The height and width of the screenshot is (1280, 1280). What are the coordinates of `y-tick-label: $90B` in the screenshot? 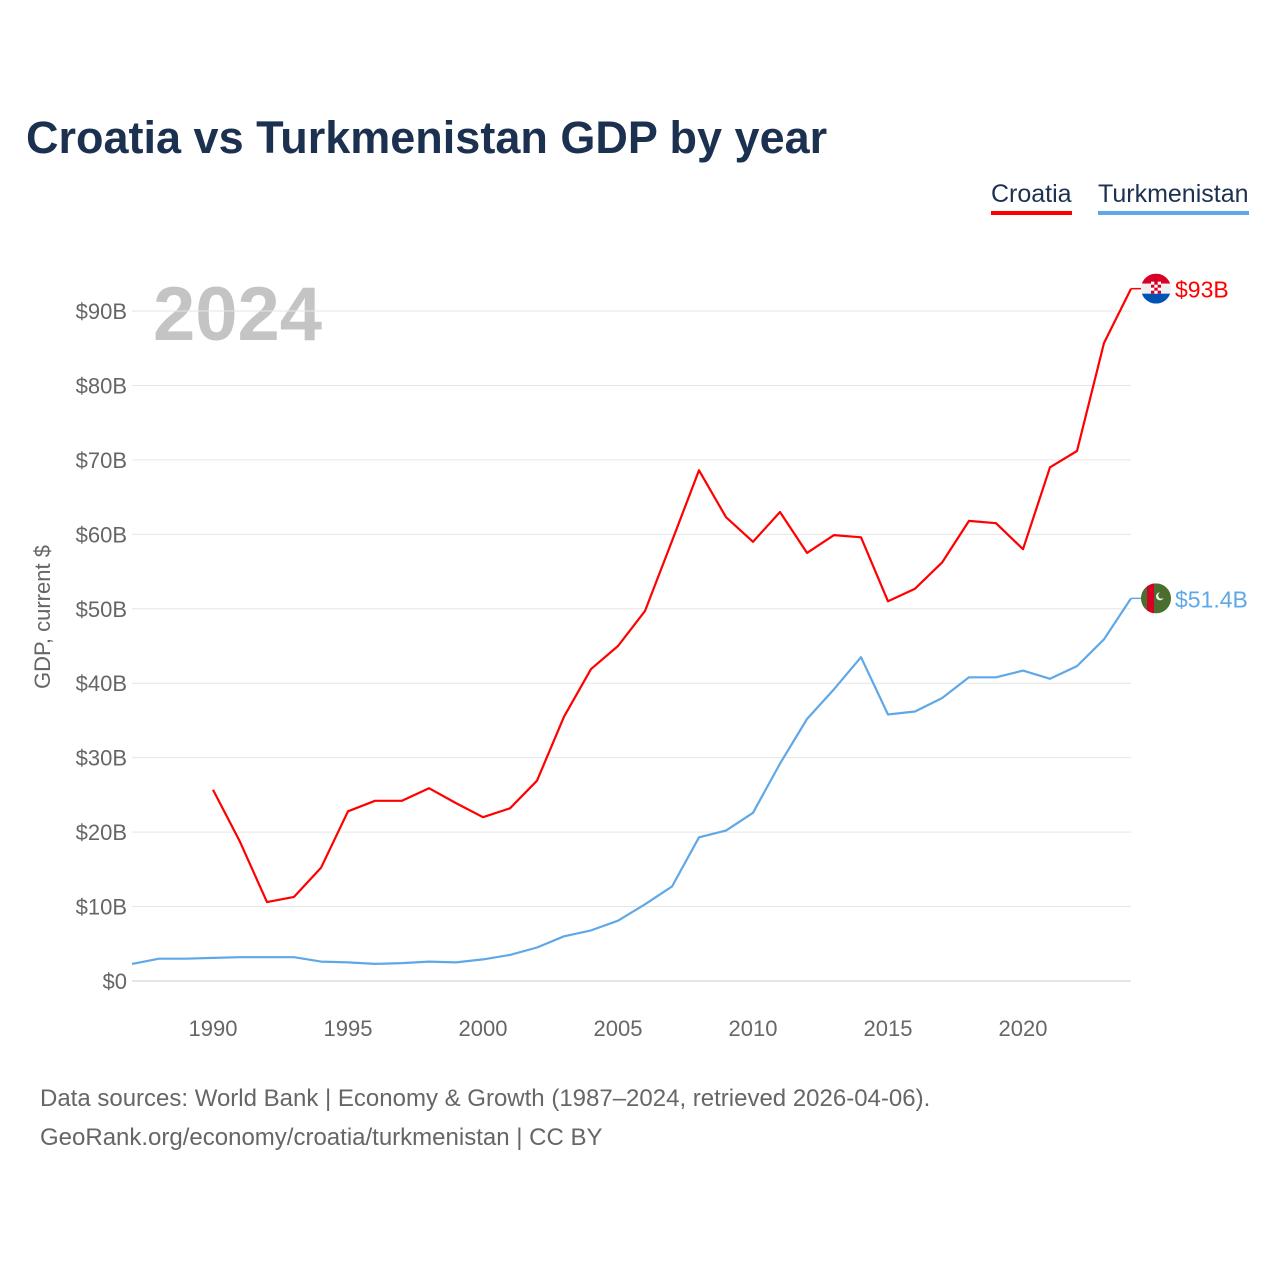 It's located at (101, 311).